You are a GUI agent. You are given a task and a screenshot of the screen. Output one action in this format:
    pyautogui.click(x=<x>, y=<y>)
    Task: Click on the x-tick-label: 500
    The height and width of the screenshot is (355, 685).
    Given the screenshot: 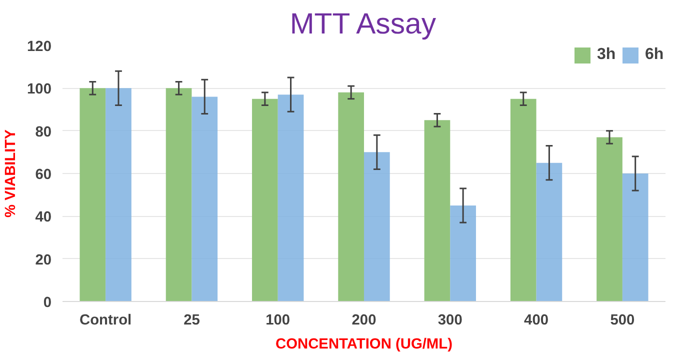 What is the action you would take?
    pyautogui.click(x=622, y=320)
    